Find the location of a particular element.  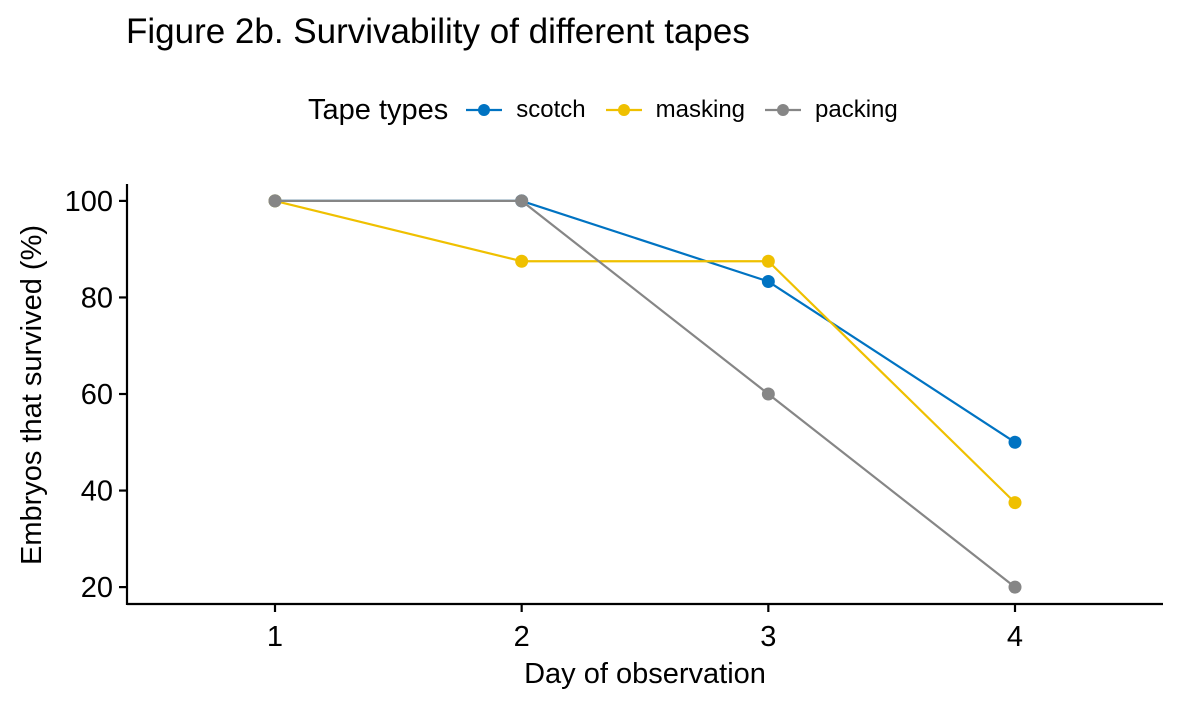

x-tick-label: 4 is located at coordinates (1015, 637).